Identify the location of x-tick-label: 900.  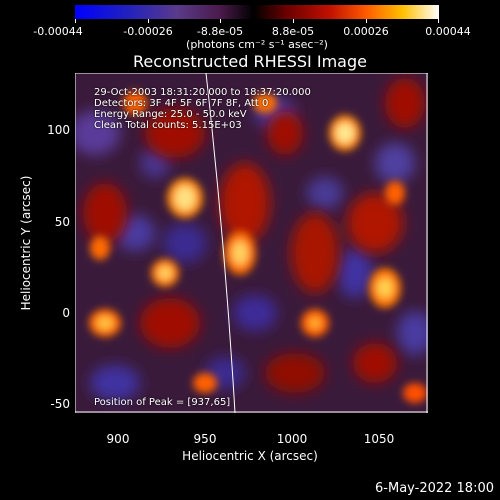
(118, 439).